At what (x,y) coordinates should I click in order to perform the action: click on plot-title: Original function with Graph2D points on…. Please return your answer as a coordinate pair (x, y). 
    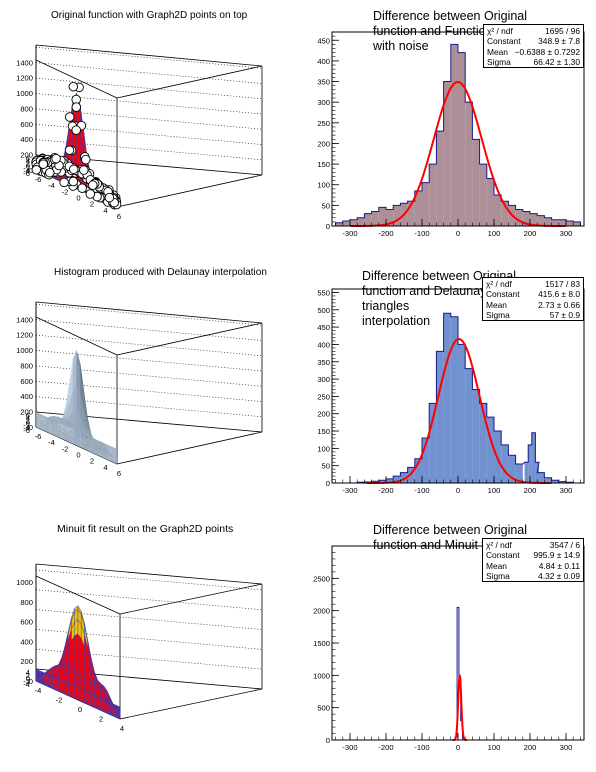
    Looking at the image, I should click on (149, 15).